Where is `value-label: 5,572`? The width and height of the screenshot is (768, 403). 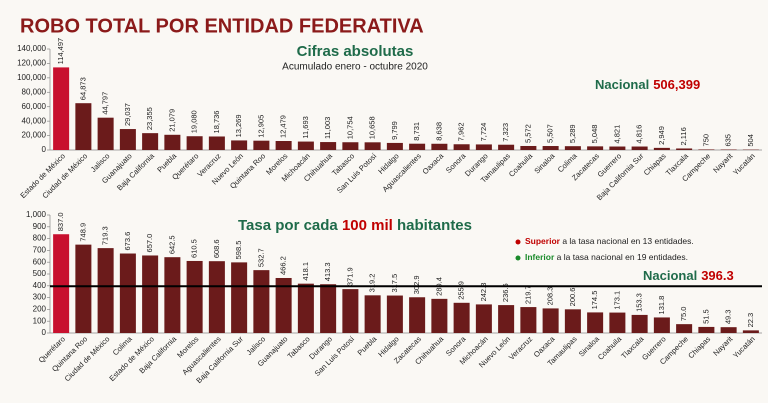
value-label: 5,572 is located at coordinates (527, 133).